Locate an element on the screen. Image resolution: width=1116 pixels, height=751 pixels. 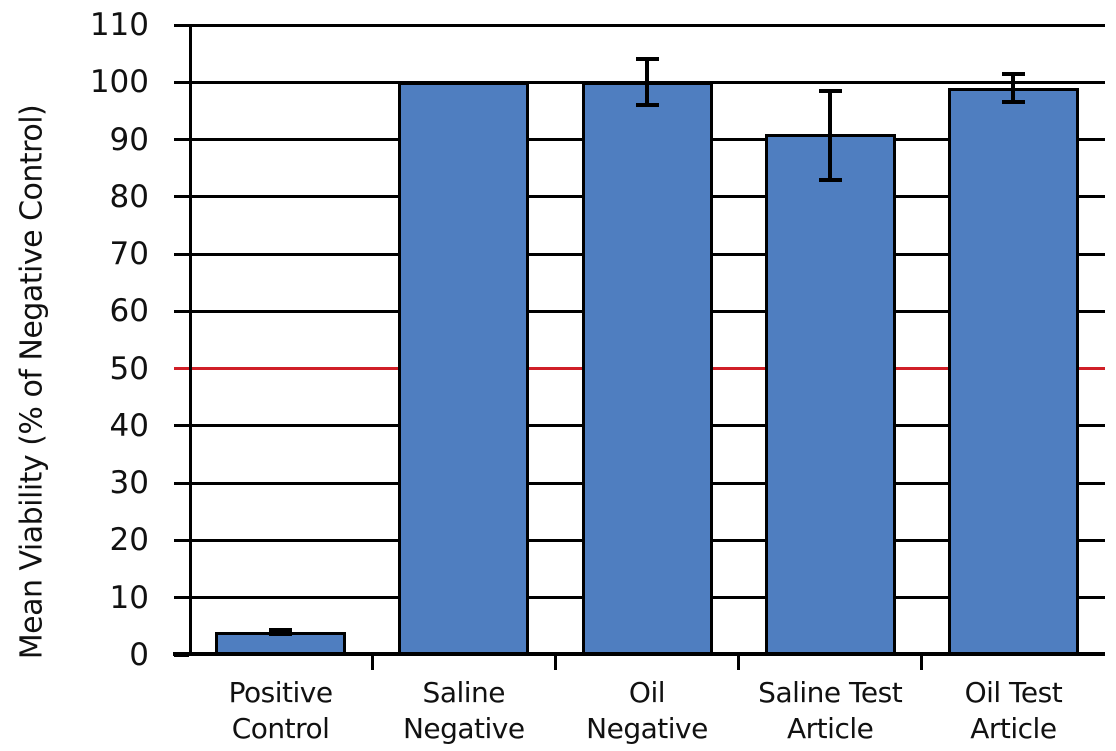
y-tick-label-60: 60 is located at coordinates (129, 311).